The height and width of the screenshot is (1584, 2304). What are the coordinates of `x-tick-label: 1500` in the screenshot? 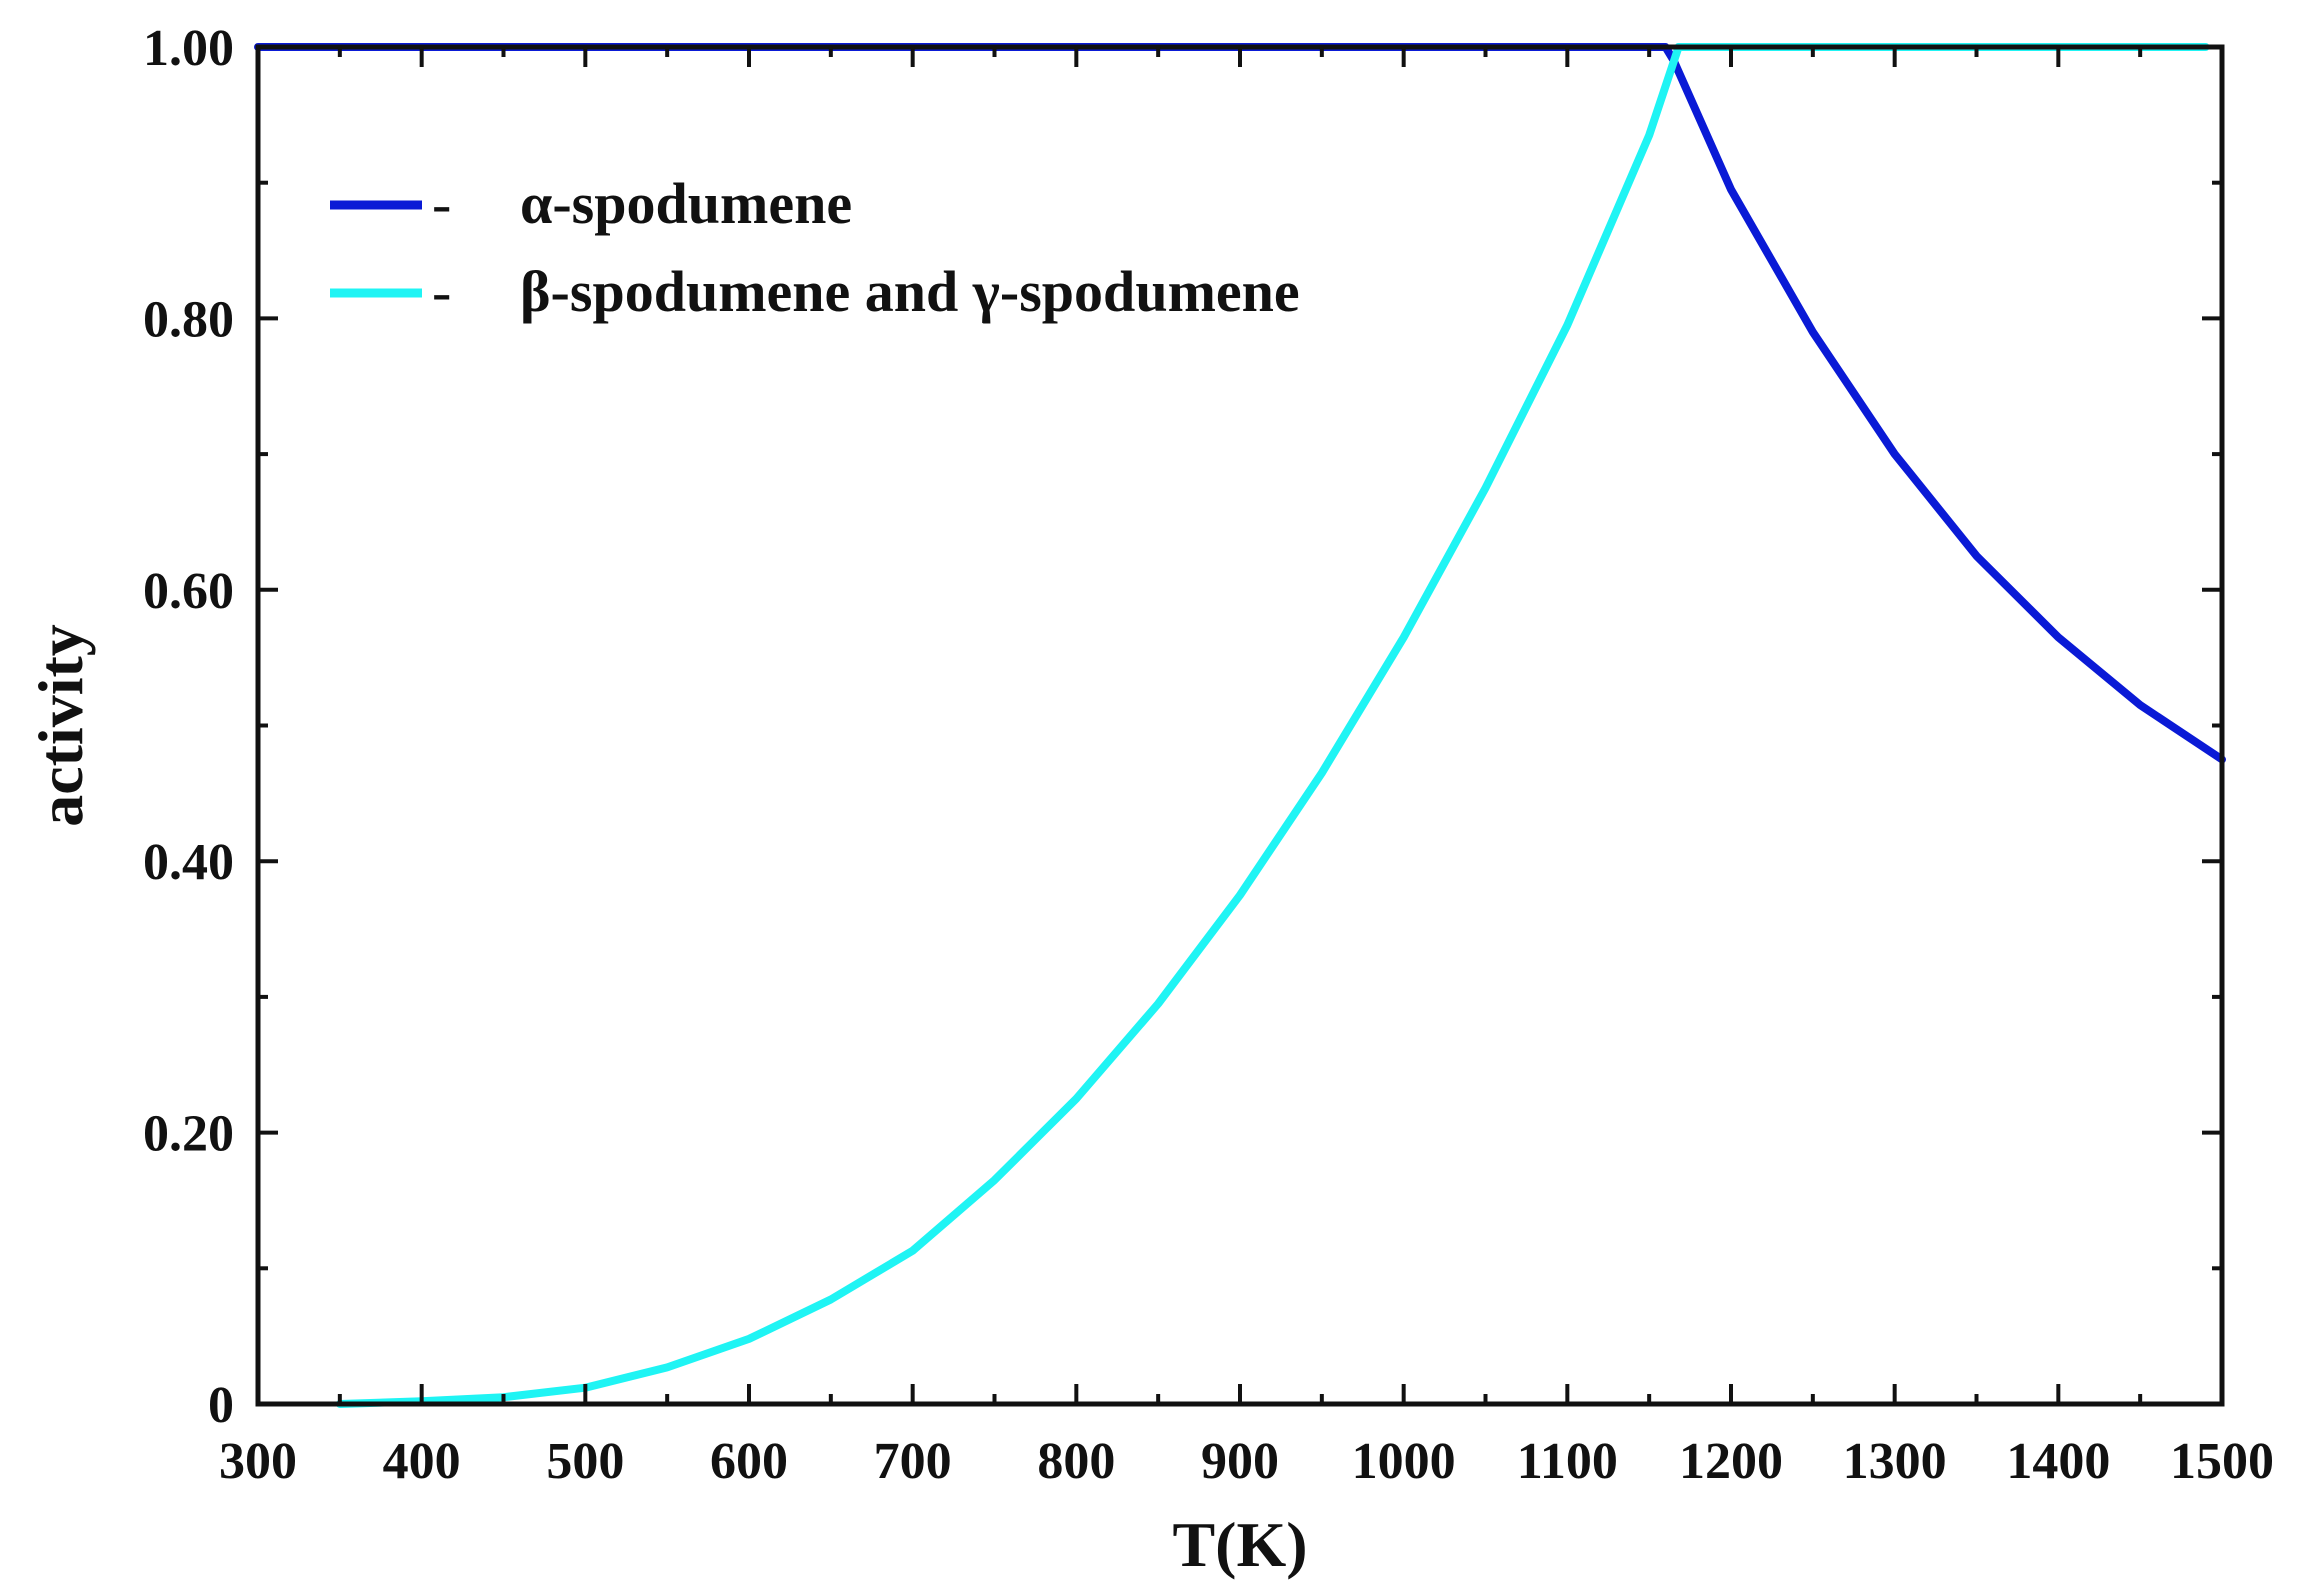 It's located at (2222, 1461).